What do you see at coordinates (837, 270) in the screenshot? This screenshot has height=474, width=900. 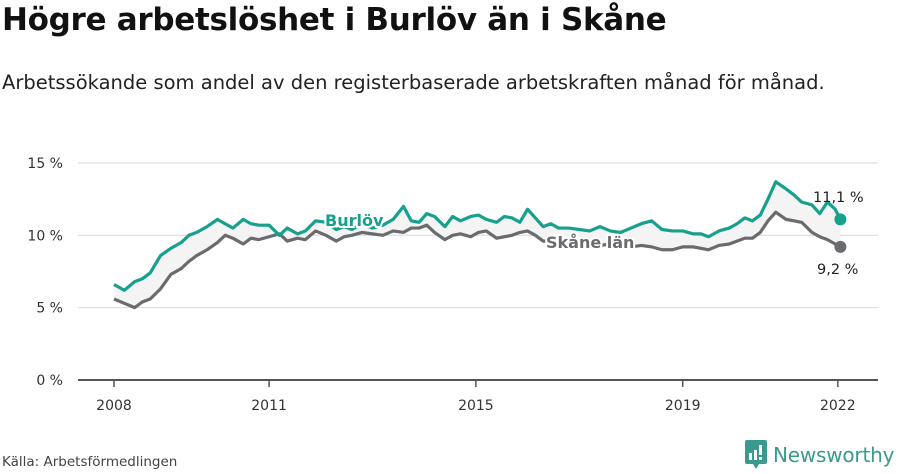 I see `skane-end-label: 9,2 %` at bounding box center [837, 270].